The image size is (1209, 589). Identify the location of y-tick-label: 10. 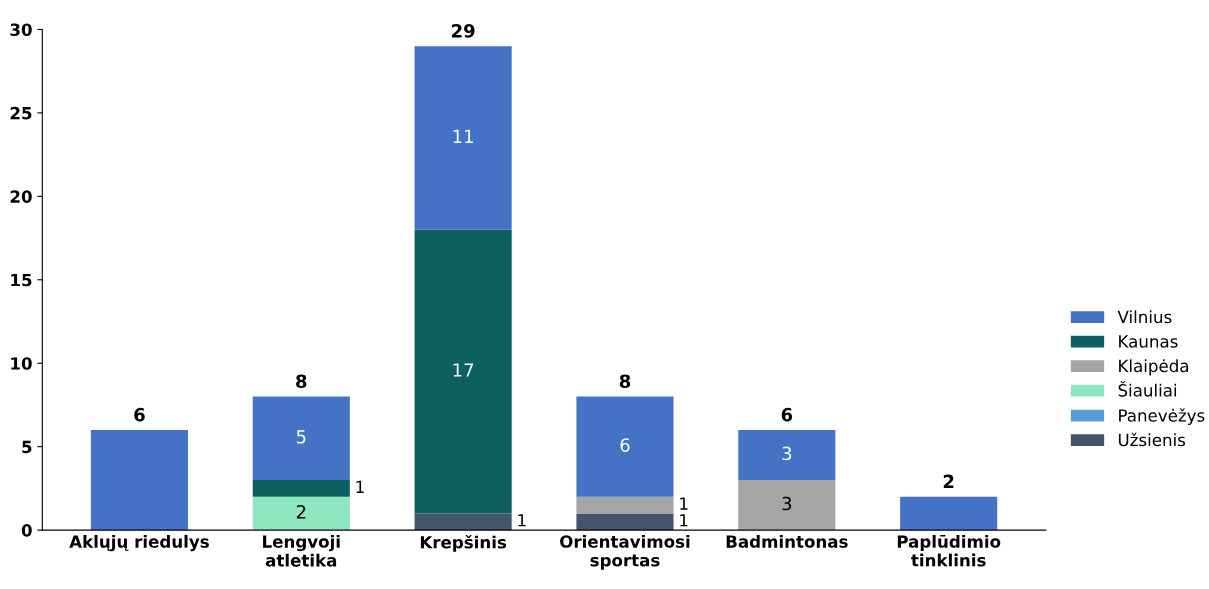
(21, 363).